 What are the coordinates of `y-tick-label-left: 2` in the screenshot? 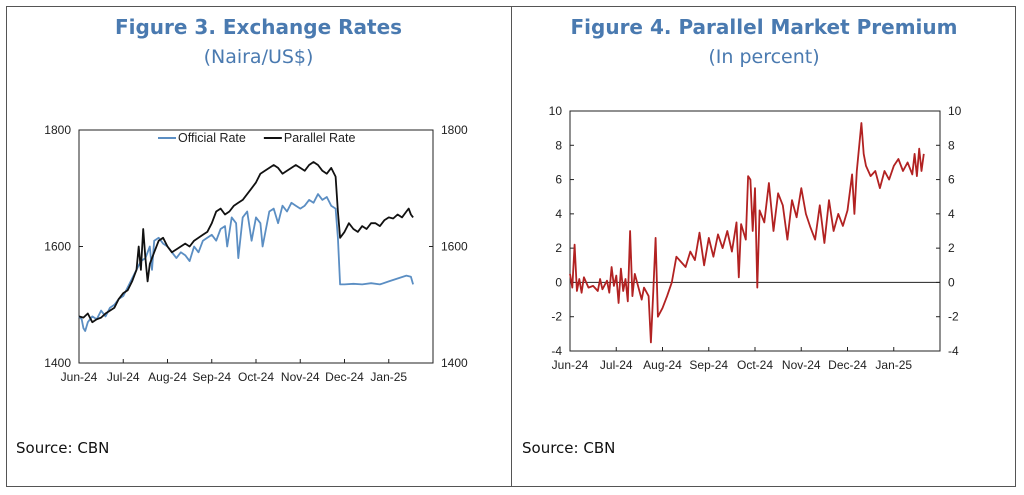 It's located at (558, 248).